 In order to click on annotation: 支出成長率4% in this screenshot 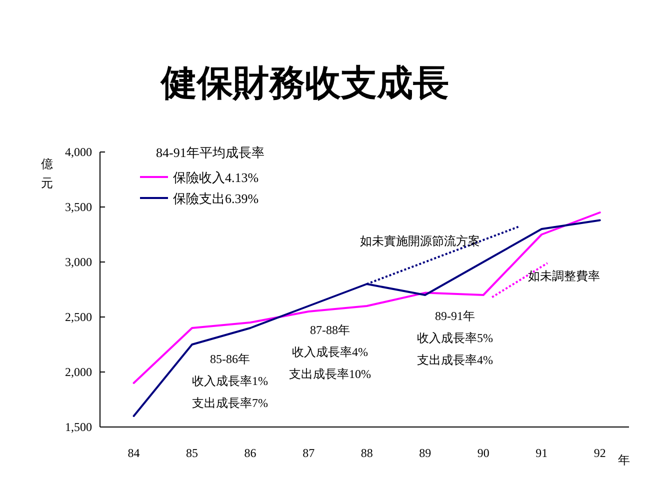, I will do `click(455, 360)`.